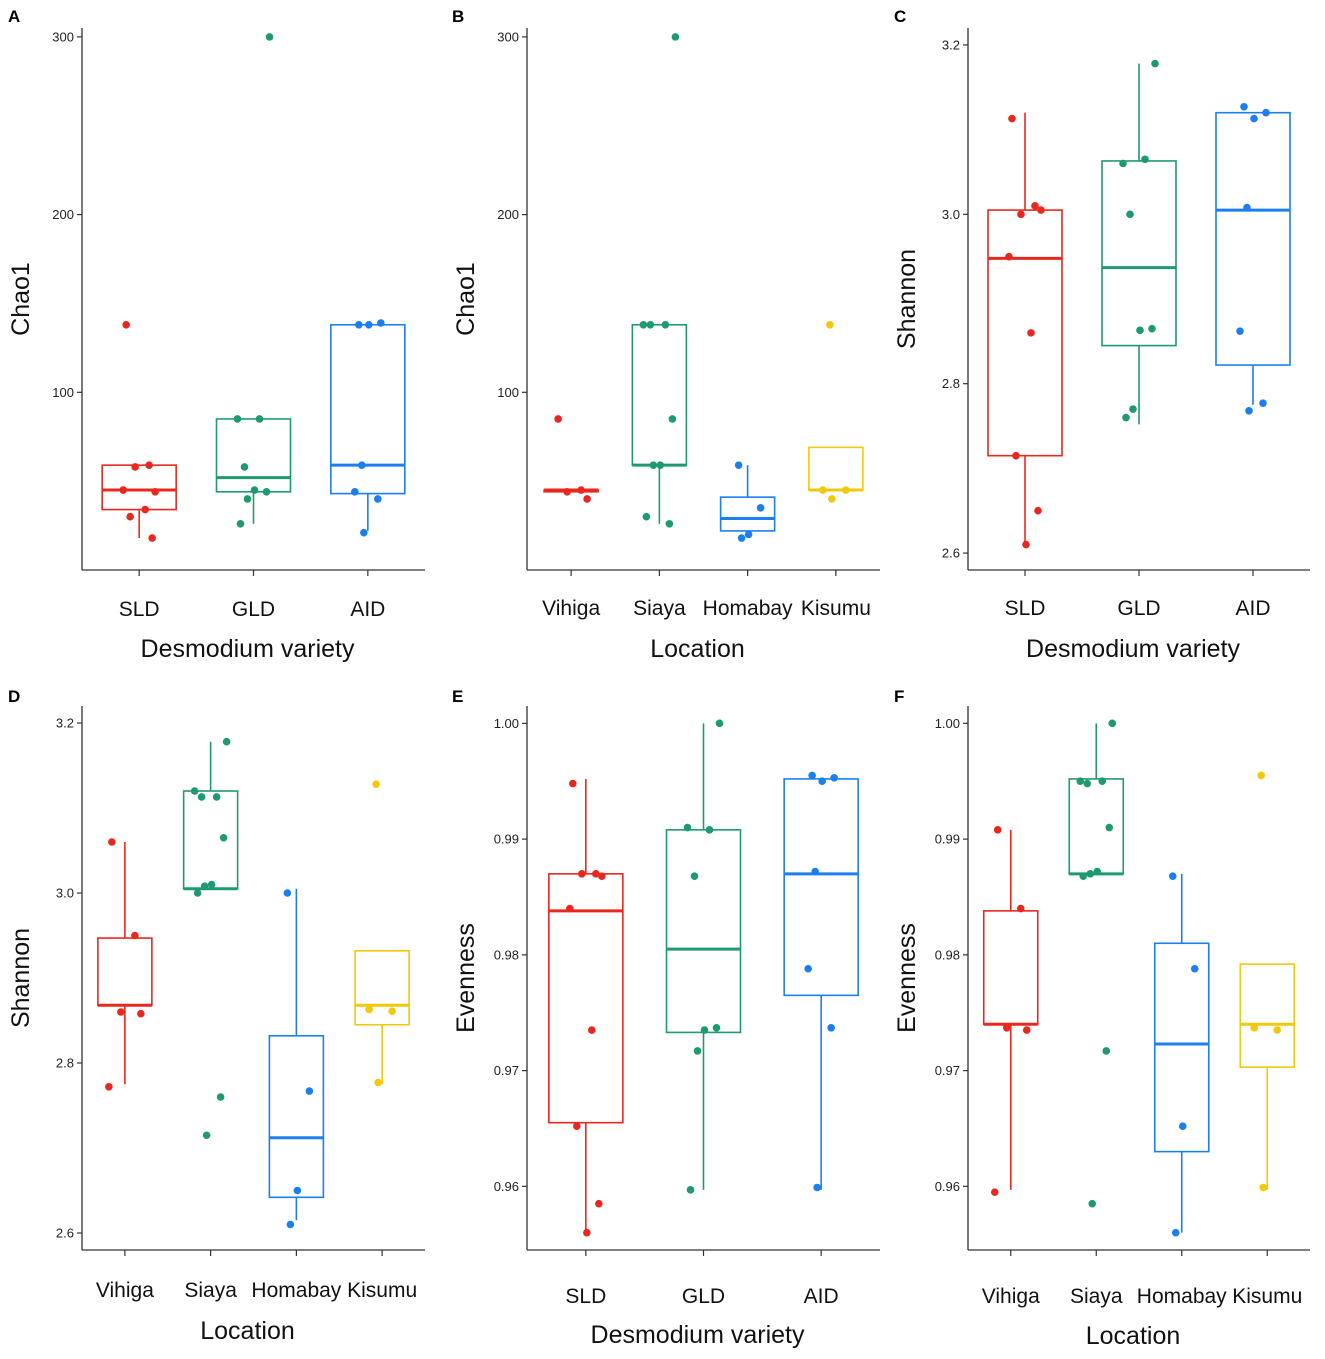 This screenshot has height=1359, width=1325. I want to click on panel-letter: E, so click(457, 696).